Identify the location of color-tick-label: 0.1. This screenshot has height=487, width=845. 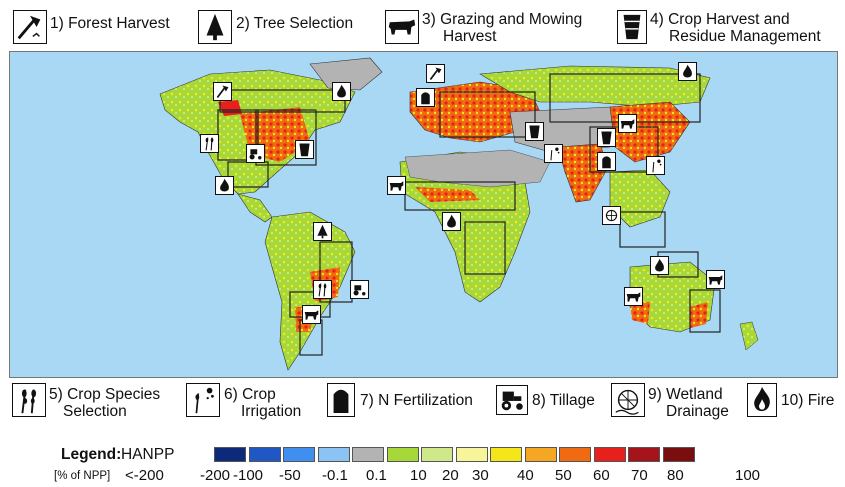
(376, 475).